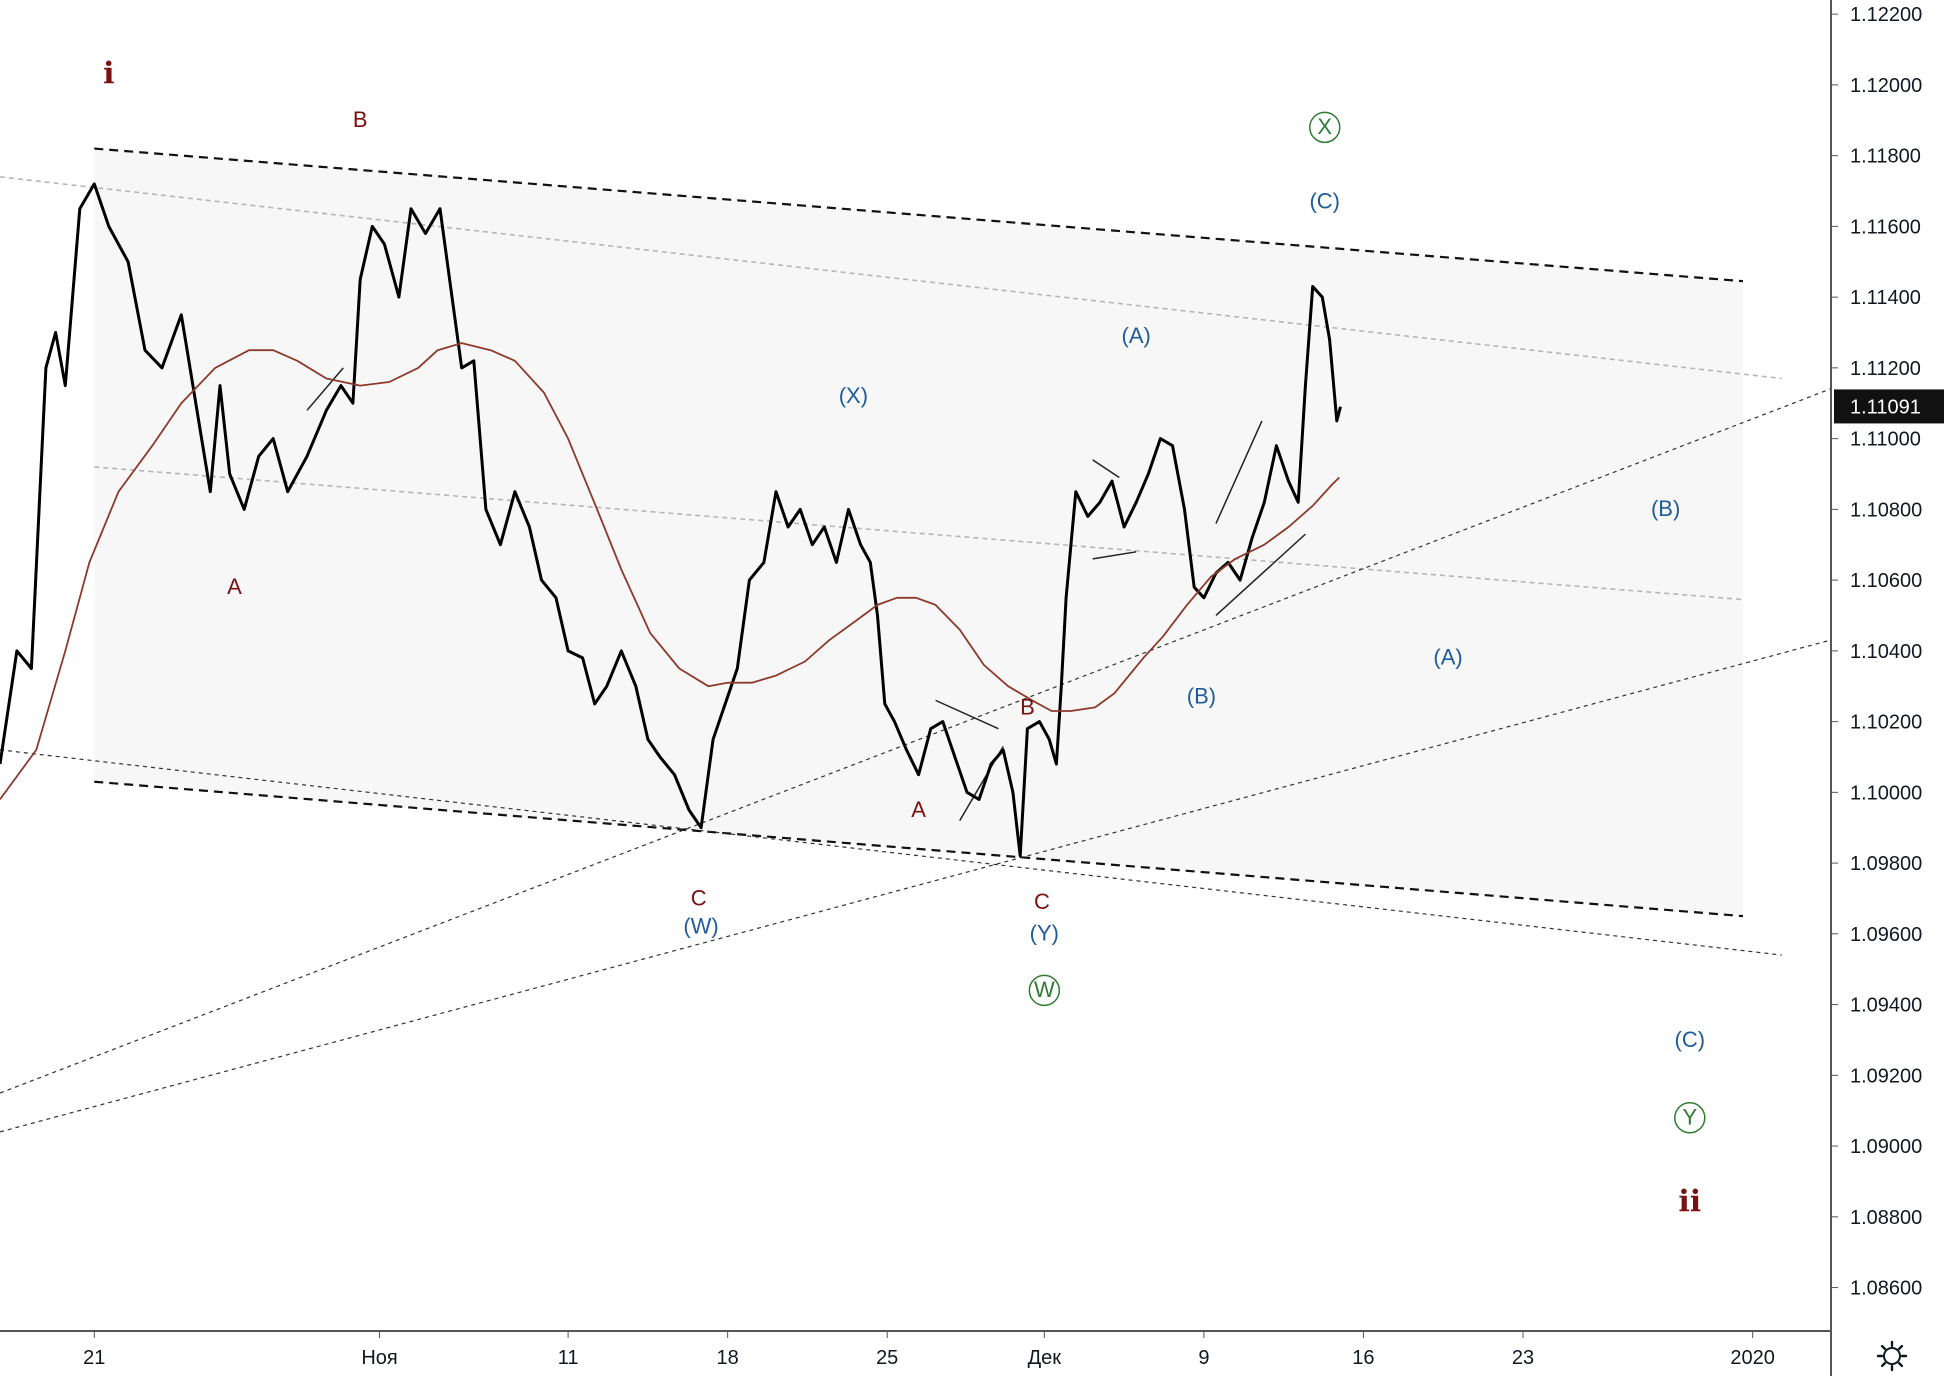  I want to click on time-tick-label: 21, so click(94, 1358).